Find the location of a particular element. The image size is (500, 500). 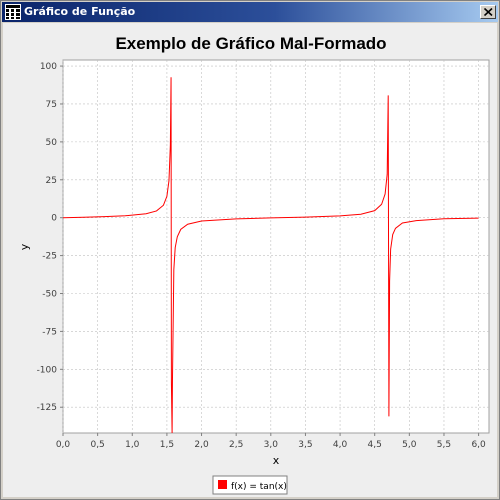

legend: f(x) = tan(x) is located at coordinates (250, 485).